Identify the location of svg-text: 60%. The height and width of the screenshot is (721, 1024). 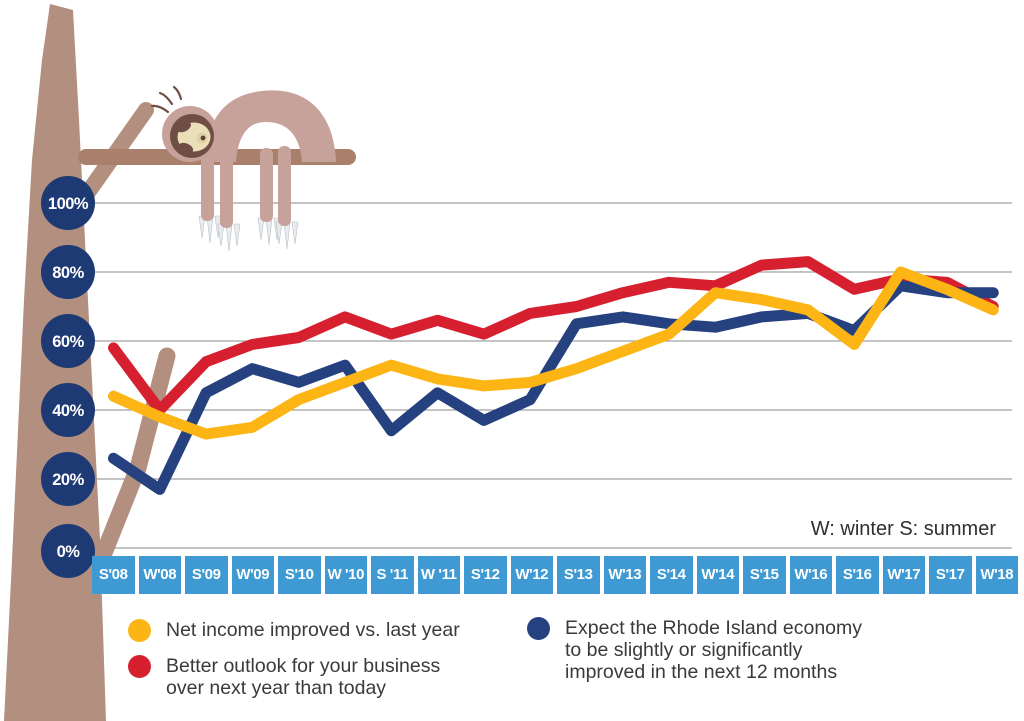
(68, 342).